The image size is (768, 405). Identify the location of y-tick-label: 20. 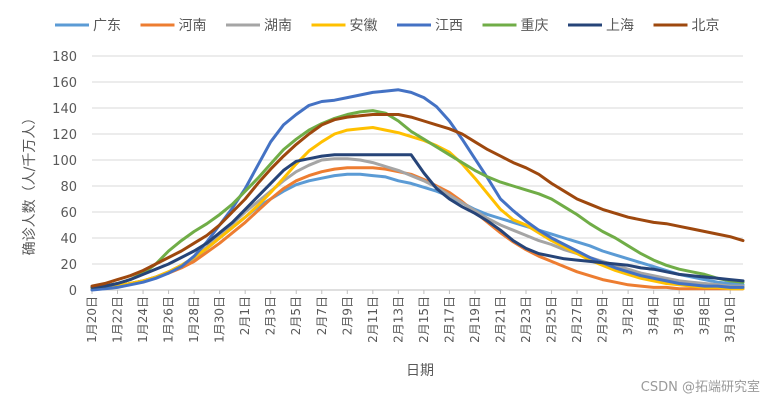
(68, 265).